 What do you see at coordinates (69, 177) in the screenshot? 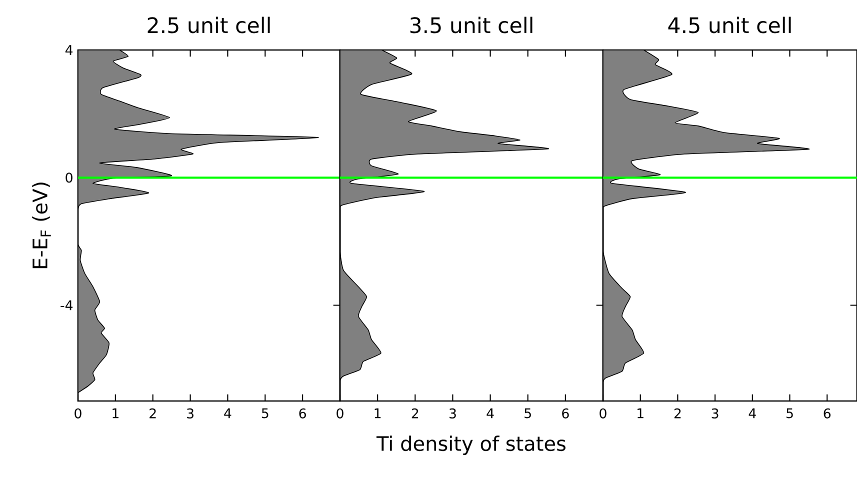
I see `y-tick-label: 0` at bounding box center [69, 177].